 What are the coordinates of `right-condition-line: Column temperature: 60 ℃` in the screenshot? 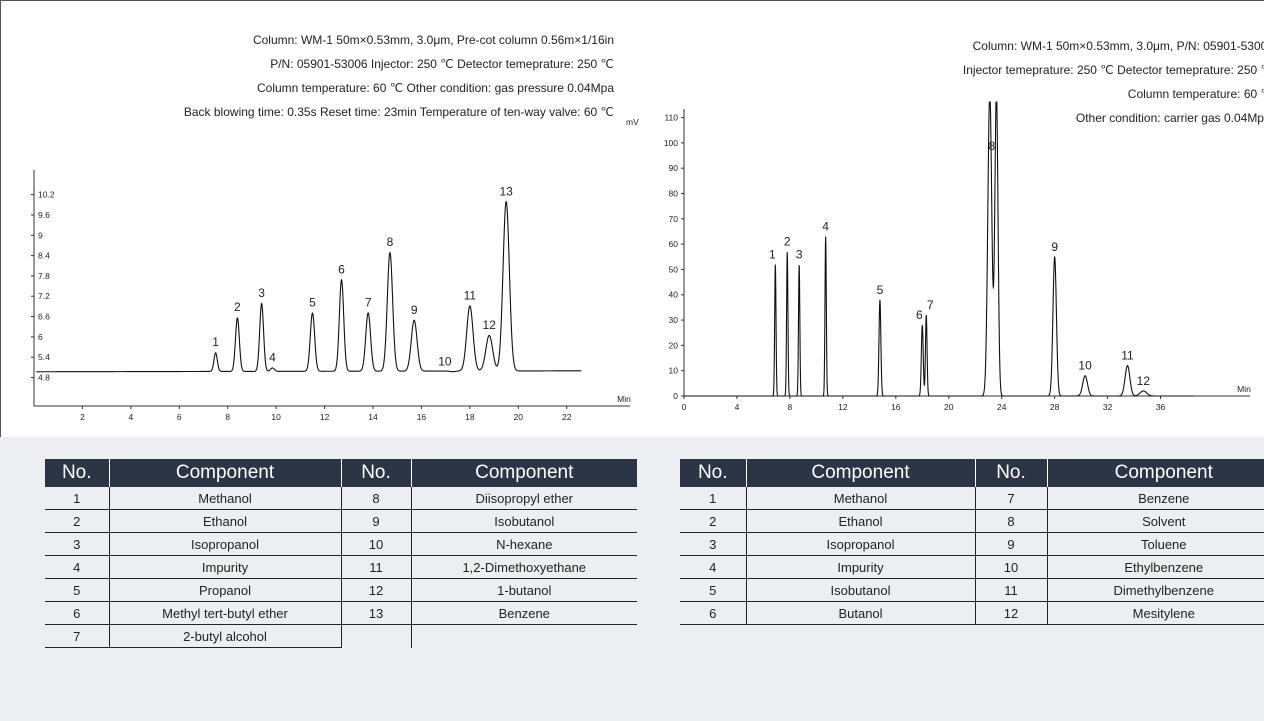 It's located at (1195, 94).